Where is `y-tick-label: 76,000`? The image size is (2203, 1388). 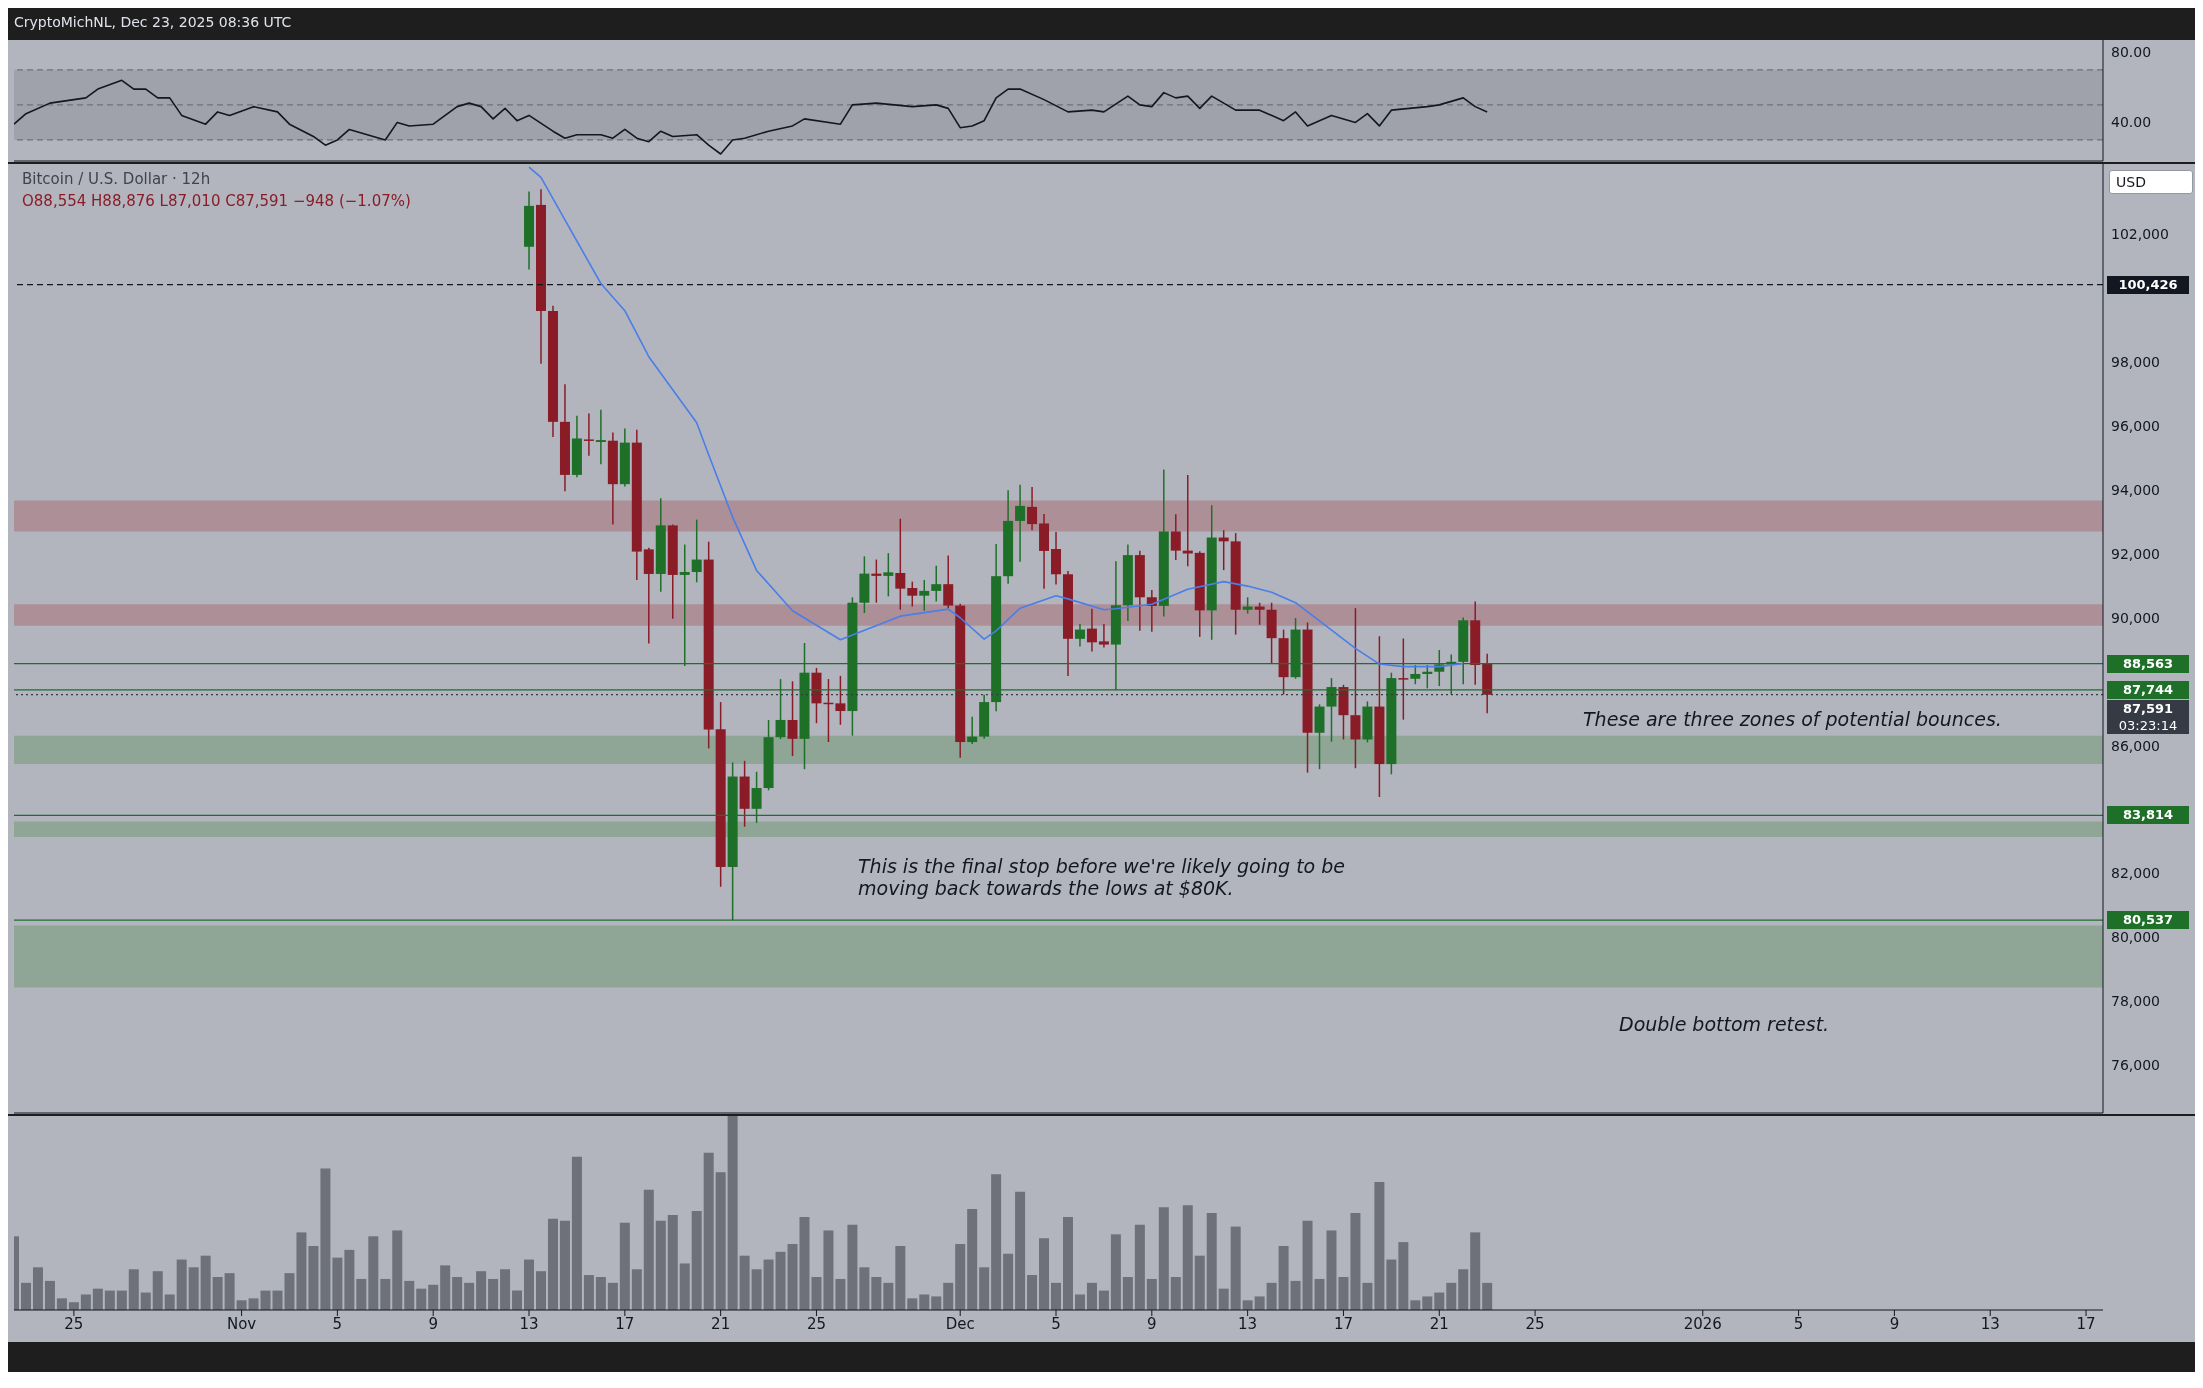
y-tick-label: 76,000 is located at coordinates (2135, 1065).